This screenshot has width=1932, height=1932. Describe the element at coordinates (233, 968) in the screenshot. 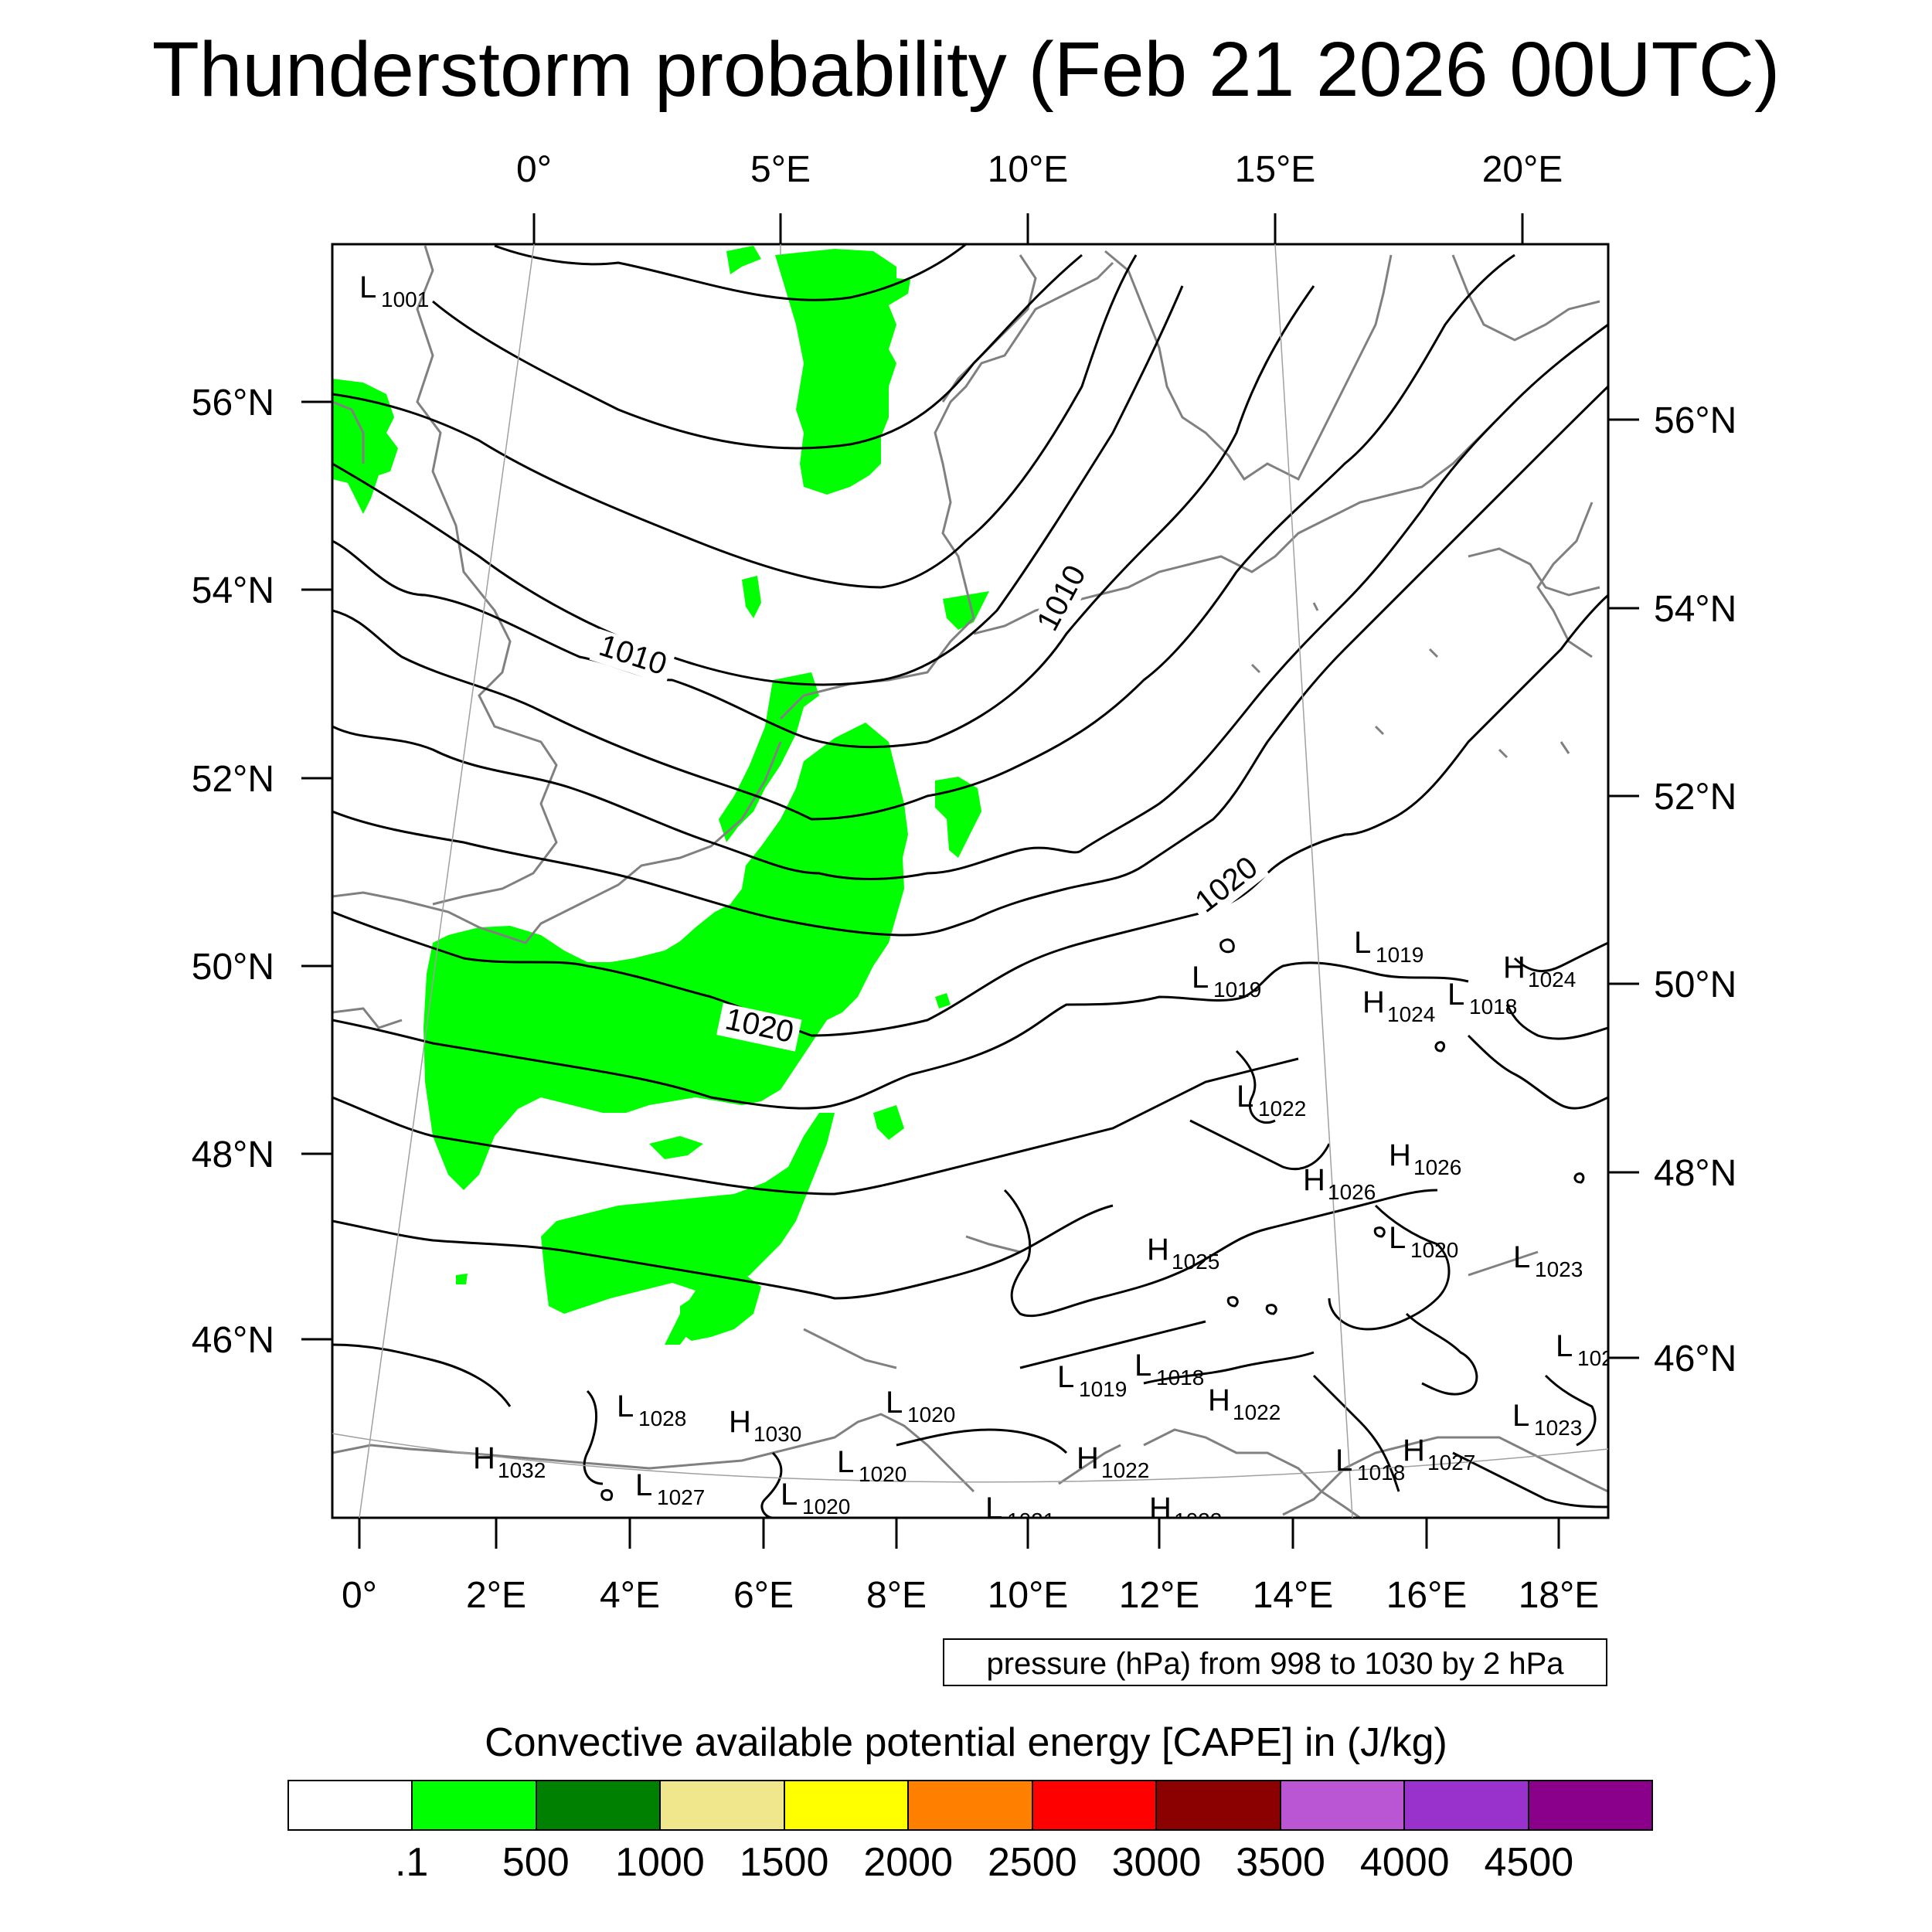

I see `left-lat-label: 50°N` at that location.